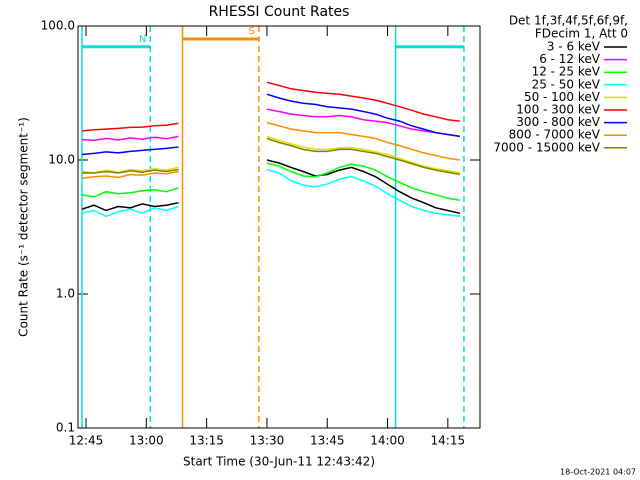 The height and width of the screenshot is (480, 640). What do you see at coordinates (566, 84) in the screenshot?
I see `legend-label: 25 - 50 keV` at bounding box center [566, 84].